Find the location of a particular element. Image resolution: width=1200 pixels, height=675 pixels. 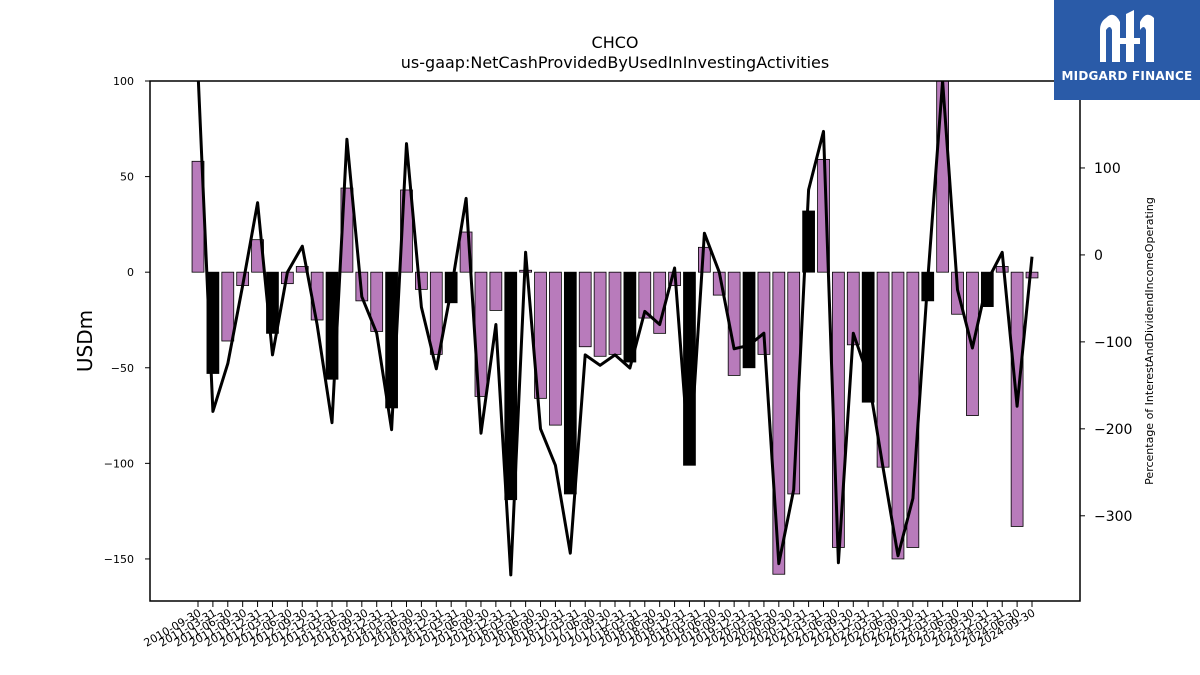

chart-title: CHCO is located at coordinates (615, 42).